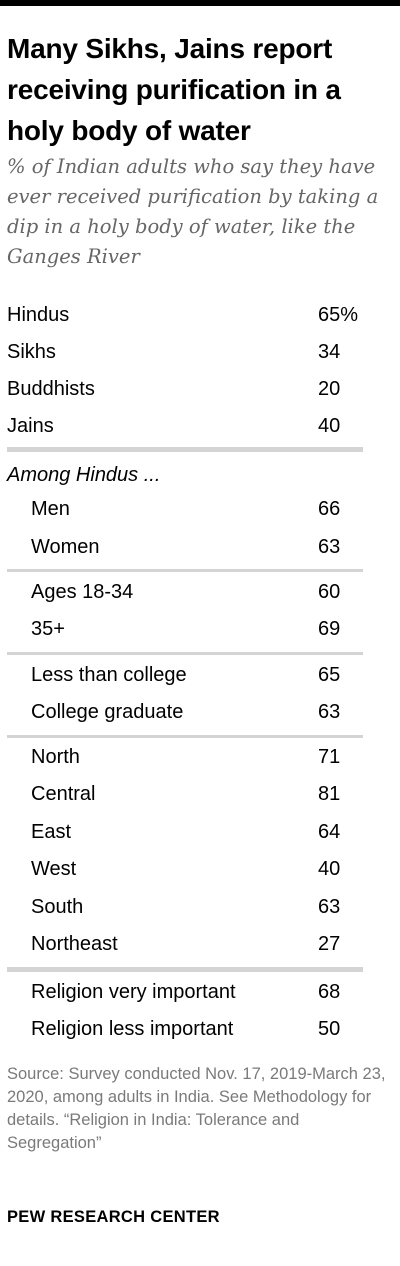 This screenshot has height=1266, width=400. What do you see at coordinates (200, 426) in the screenshot?
I see `table-row: Jains 40` at bounding box center [200, 426].